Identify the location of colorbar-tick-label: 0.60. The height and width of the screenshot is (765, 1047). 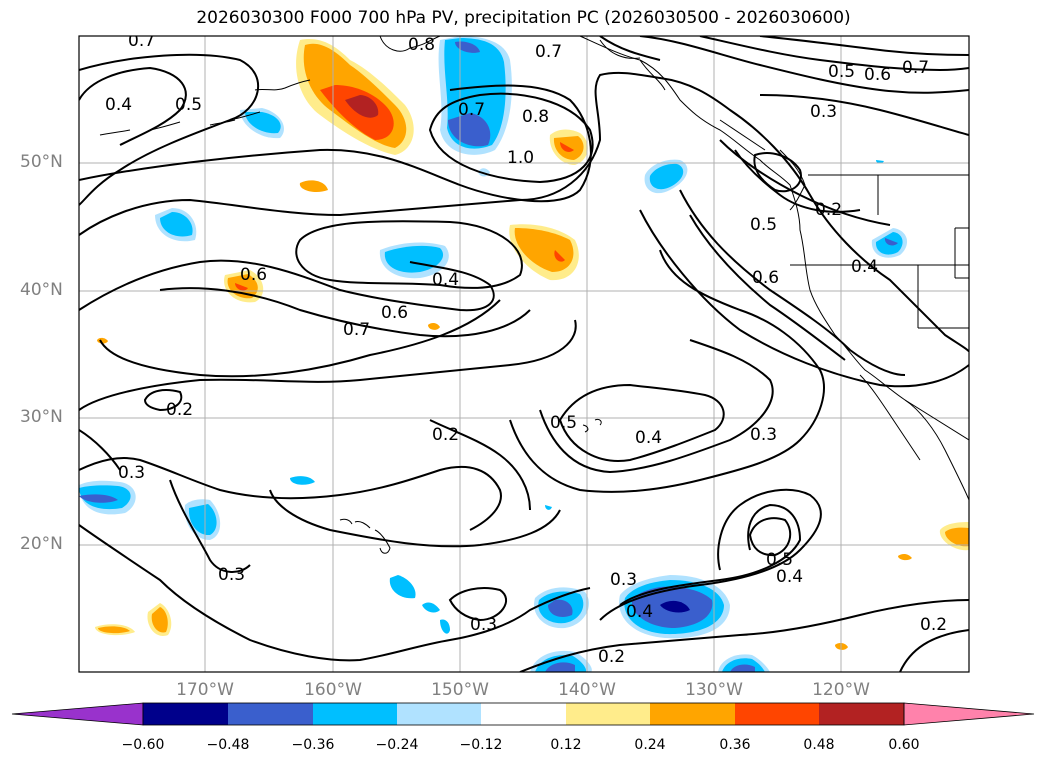
(904, 745).